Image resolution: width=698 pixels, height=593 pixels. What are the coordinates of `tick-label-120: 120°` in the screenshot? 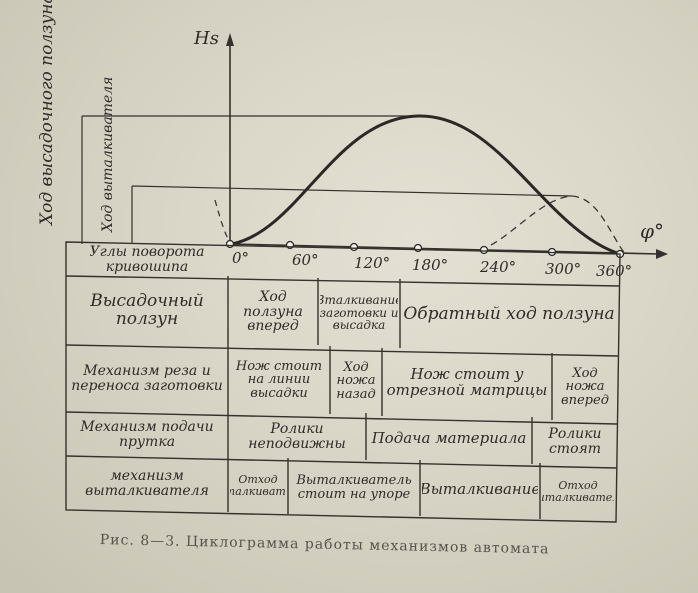 It's located at (372, 263).